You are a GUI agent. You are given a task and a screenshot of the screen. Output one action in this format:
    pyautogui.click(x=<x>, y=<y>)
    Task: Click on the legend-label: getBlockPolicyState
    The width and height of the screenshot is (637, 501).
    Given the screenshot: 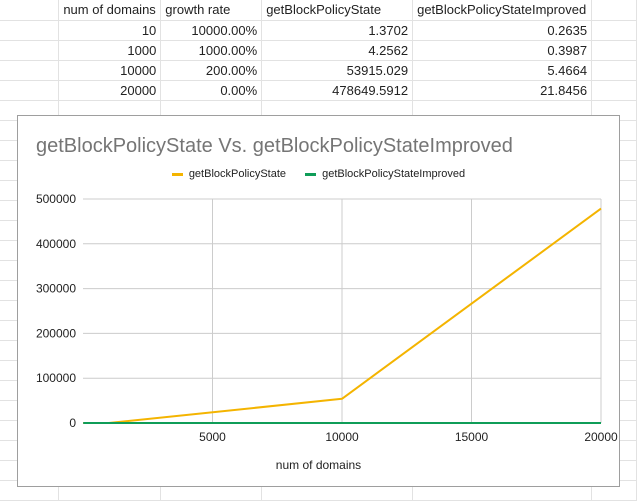 What is the action you would take?
    pyautogui.click(x=237, y=174)
    